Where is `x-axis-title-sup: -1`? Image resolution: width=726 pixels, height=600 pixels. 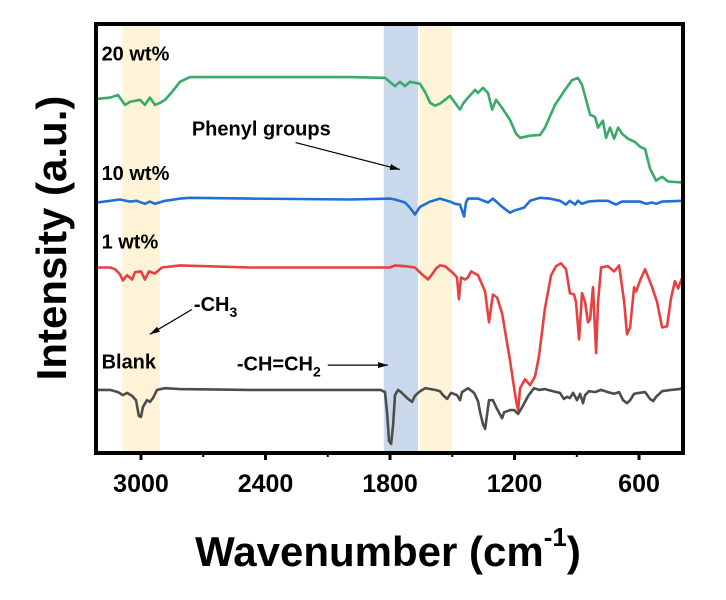
x-axis-title-sup: -1 is located at coordinates (555, 537).